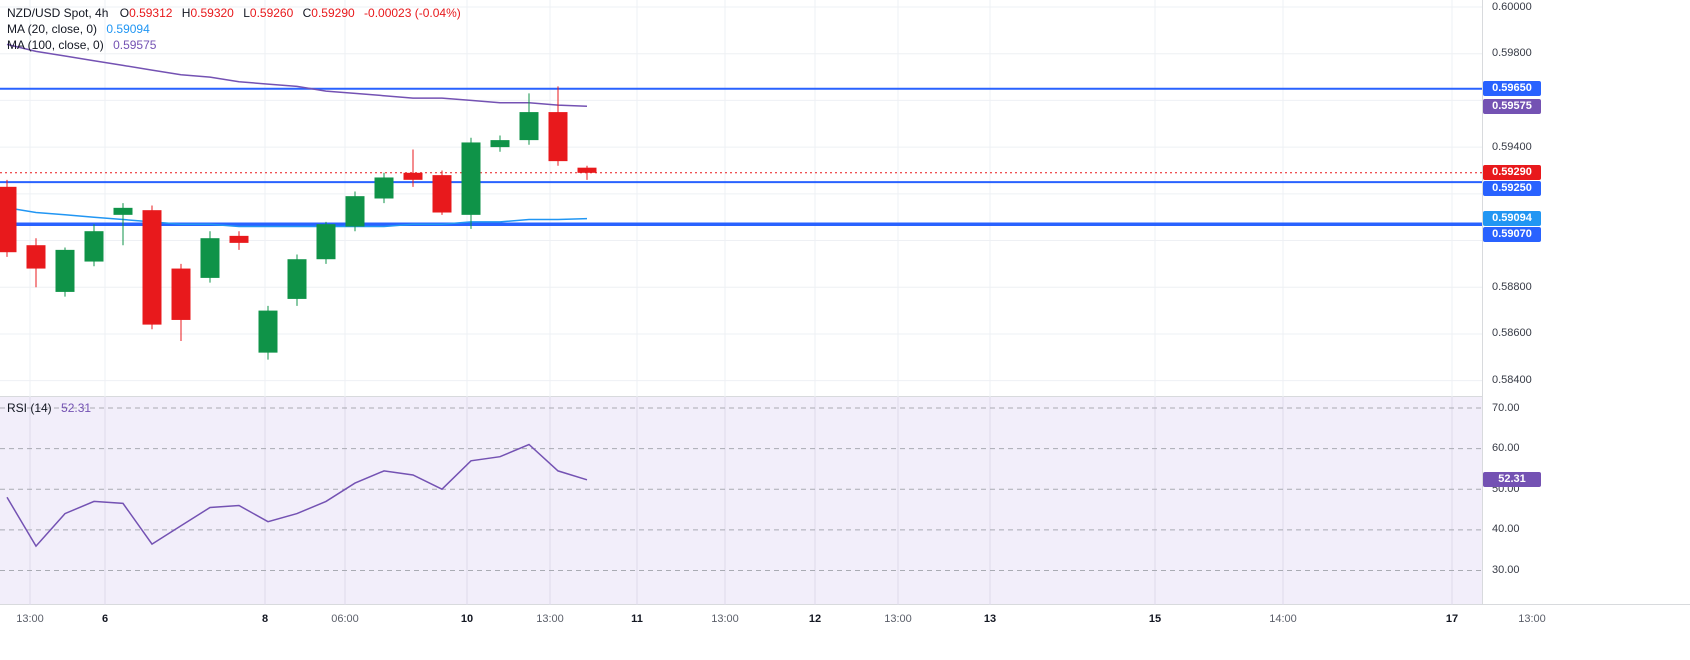 Image resolution: width=1690 pixels, height=660 pixels. Describe the element at coordinates (124, 13) in the screenshot. I see `ohlc-open-key: O` at that location.